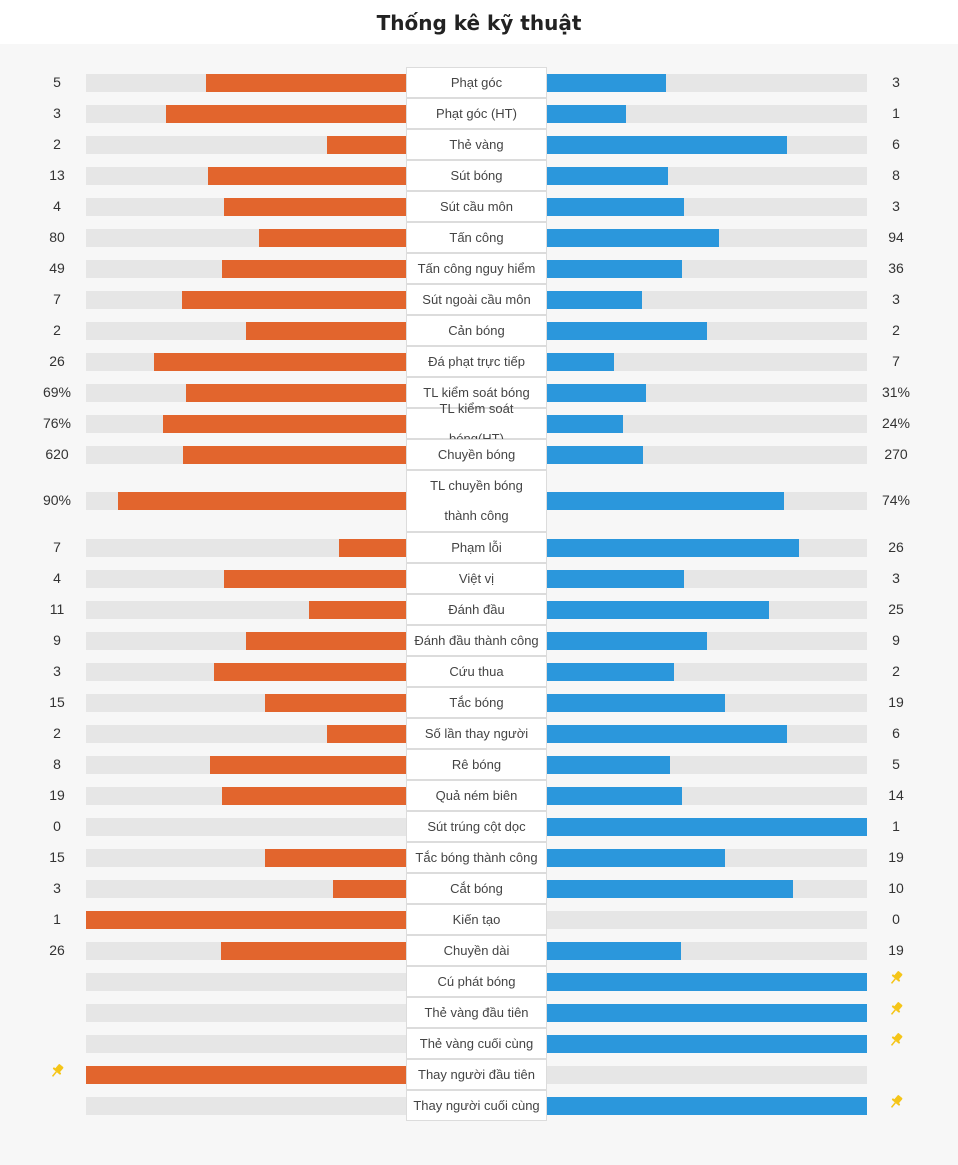 This screenshot has height=1165, width=958. Describe the element at coordinates (57, 794) in the screenshot. I see `home-value: 19` at that location.